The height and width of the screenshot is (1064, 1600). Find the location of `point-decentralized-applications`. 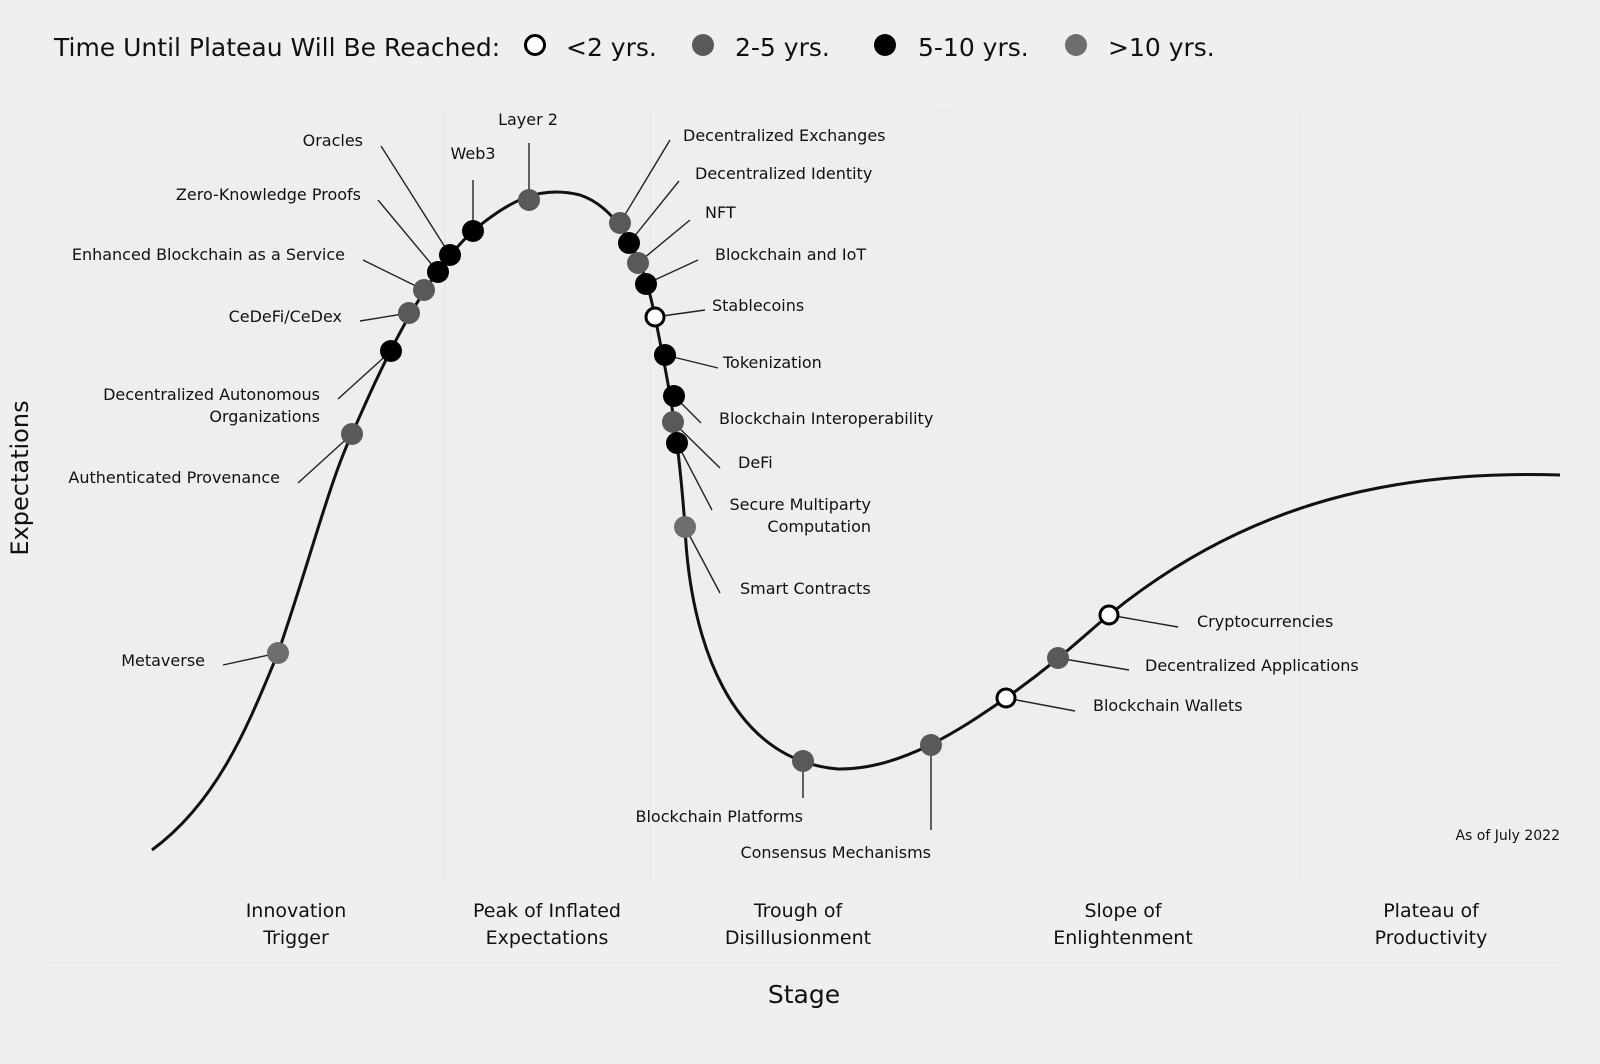

point-decentralized-applications is located at coordinates (1058, 658).